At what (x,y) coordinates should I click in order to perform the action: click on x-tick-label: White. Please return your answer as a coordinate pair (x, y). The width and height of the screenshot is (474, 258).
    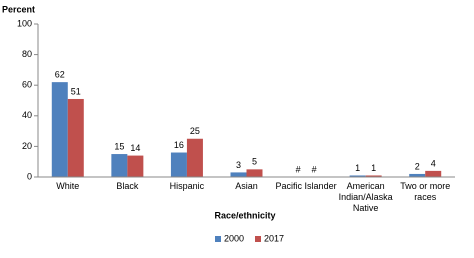
    Looking at the image, I should click on (68, 186).